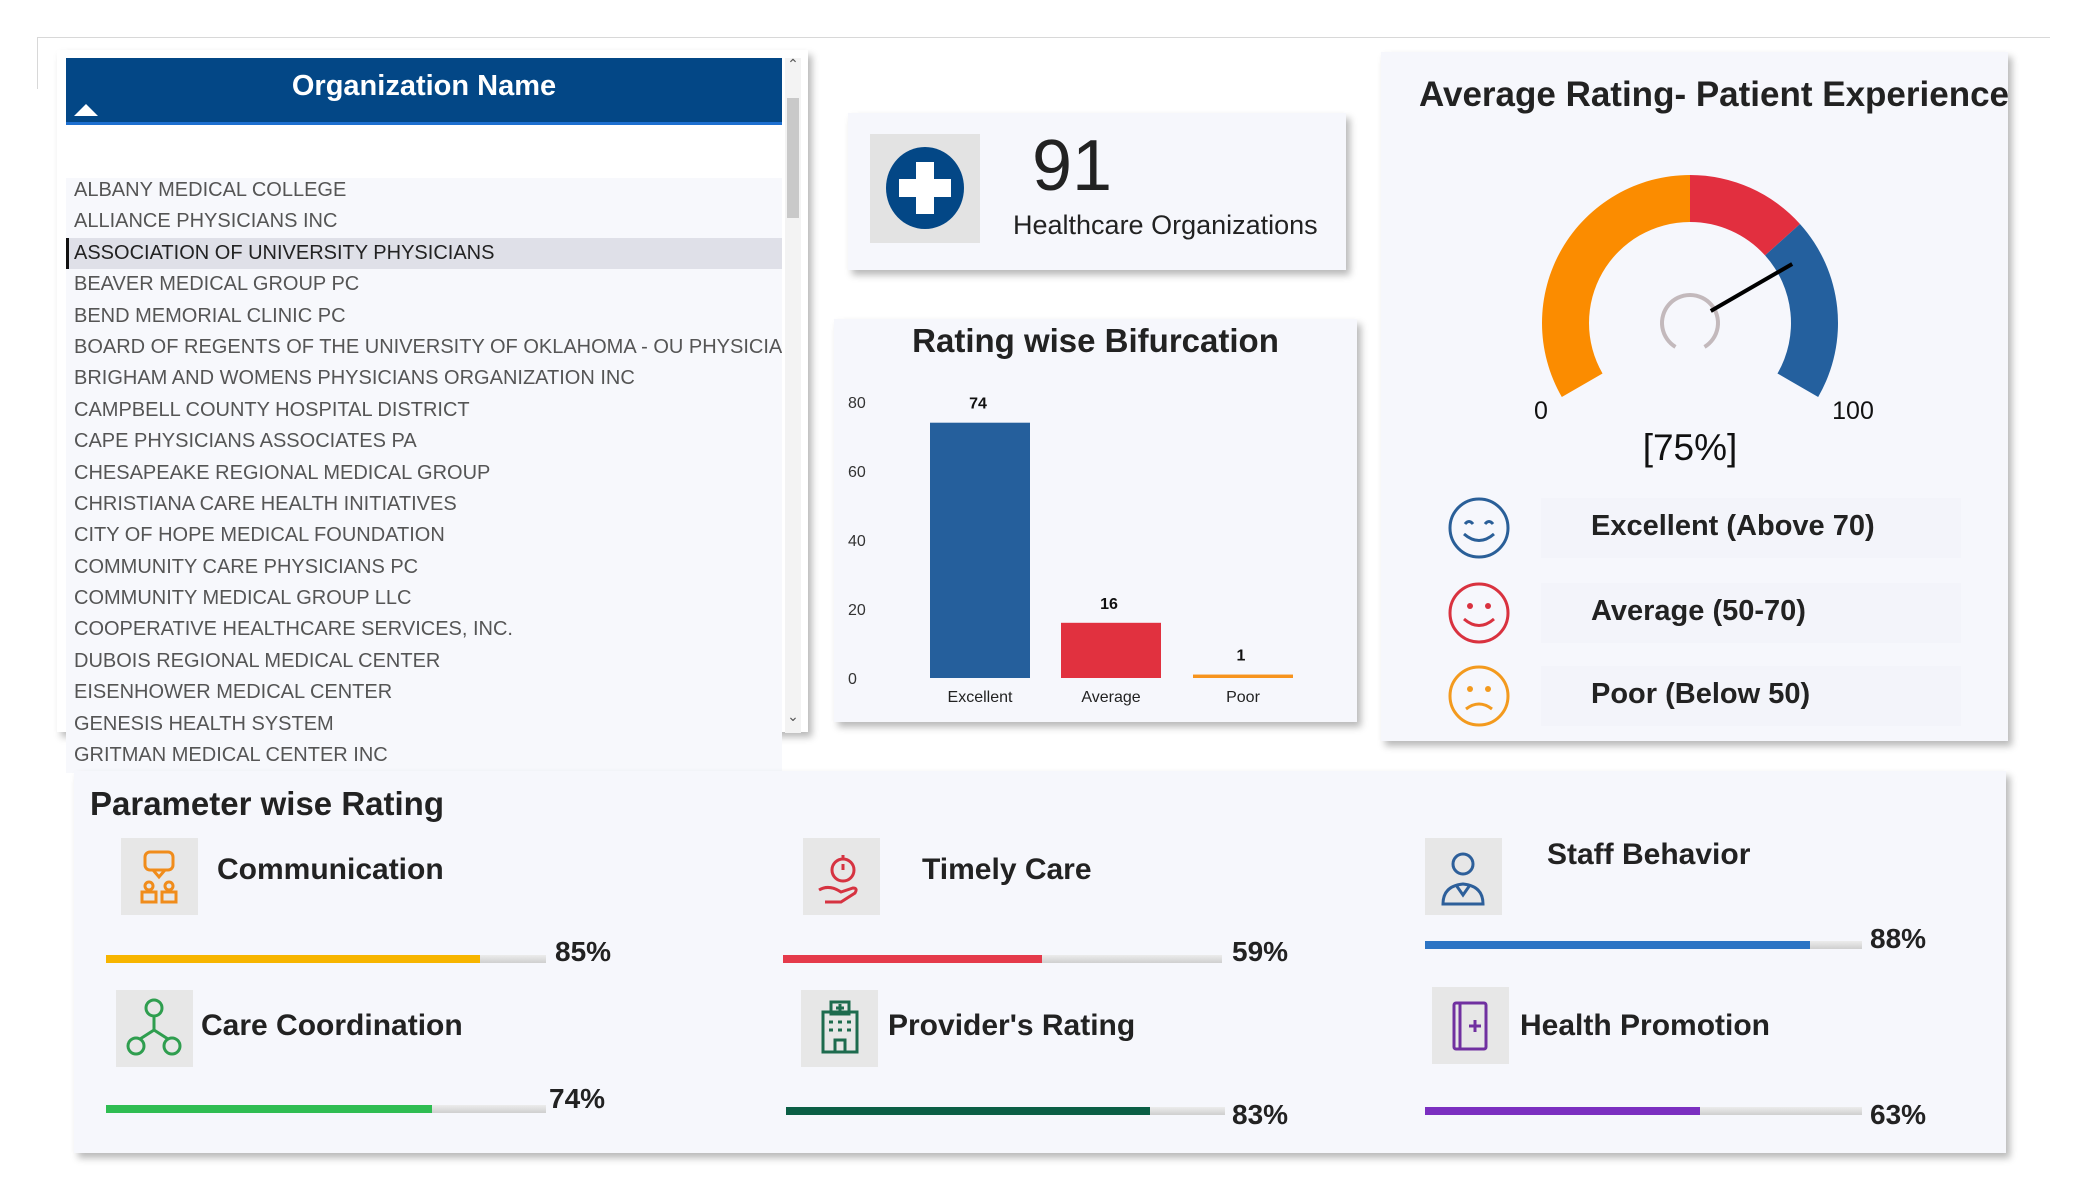  I want to click on bar-poor, so click(1243, 676).